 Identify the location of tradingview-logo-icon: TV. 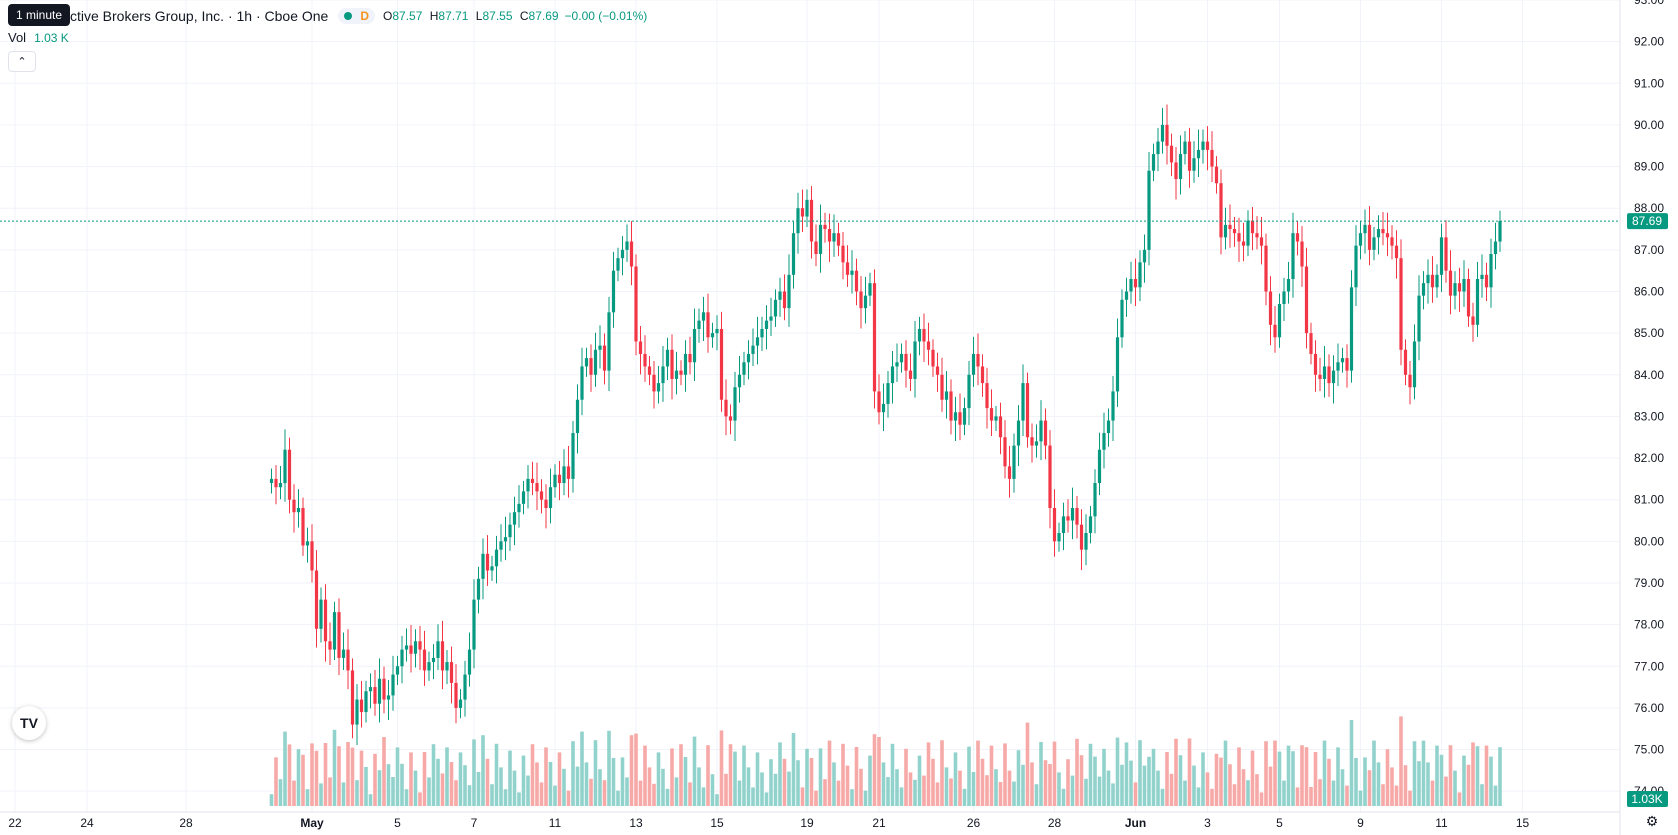
(29, 723).